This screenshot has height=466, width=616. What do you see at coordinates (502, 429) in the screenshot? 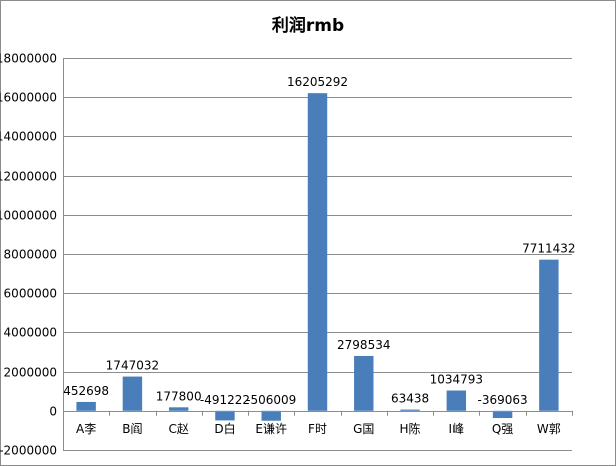
I see `category-label: Q强` at bounding box center [502, 429].